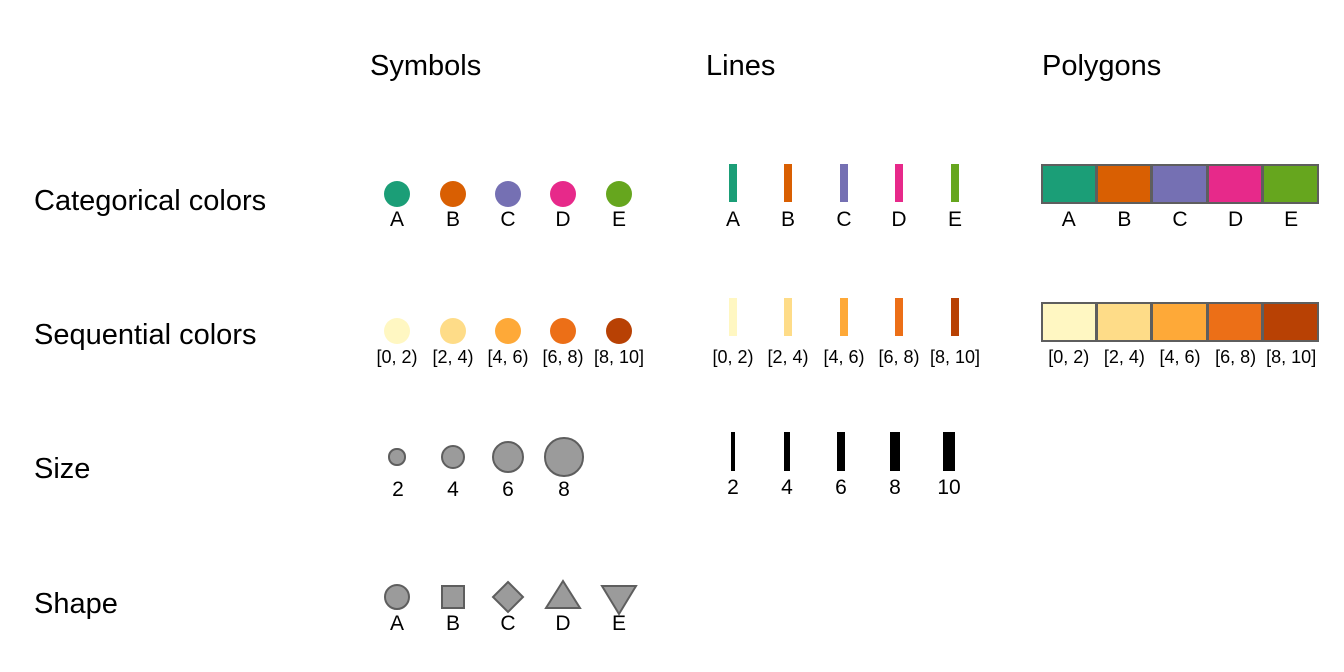 The image size is (1344, 672). I want to click on sequential-line-label: [8, 10], so click(955, 357).